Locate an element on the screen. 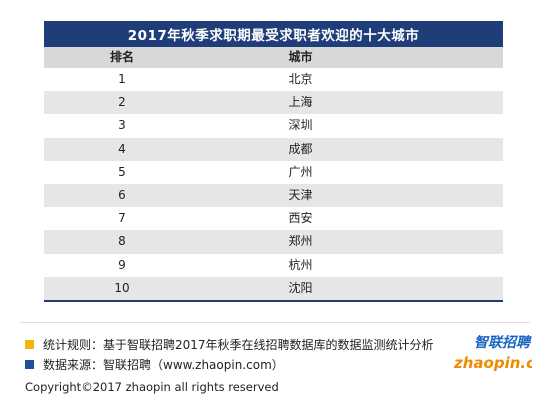  city-cell: 广州 is located at coordinates (300, 171).